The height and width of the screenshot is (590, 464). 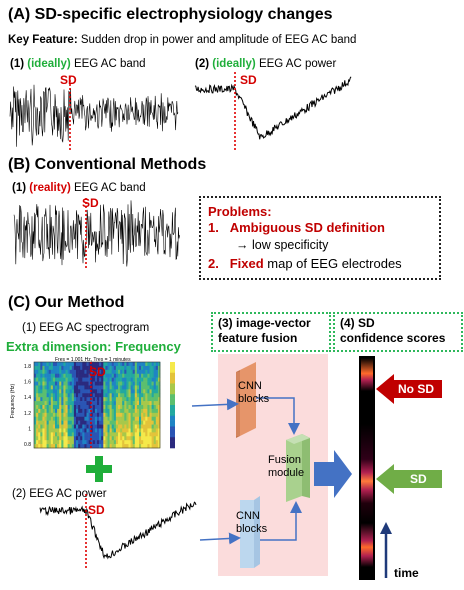 What do you see at coordinates (285, 460) in the screenshot?
I see `fusion-line1: Fusion` at bounding box center [285, 460].